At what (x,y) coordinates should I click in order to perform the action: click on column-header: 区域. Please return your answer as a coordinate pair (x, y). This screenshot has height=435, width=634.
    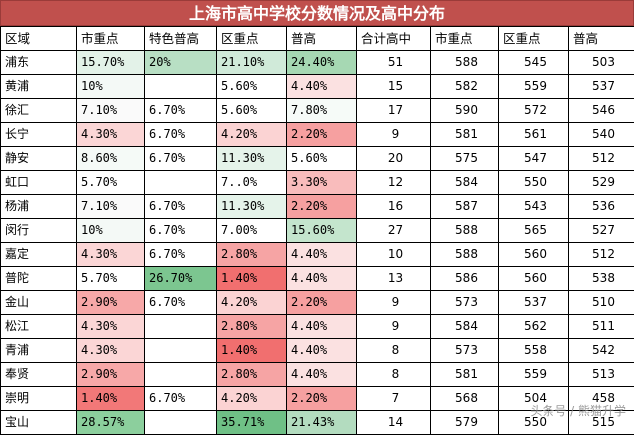
    Looking at the image, I should click on (39, 39).